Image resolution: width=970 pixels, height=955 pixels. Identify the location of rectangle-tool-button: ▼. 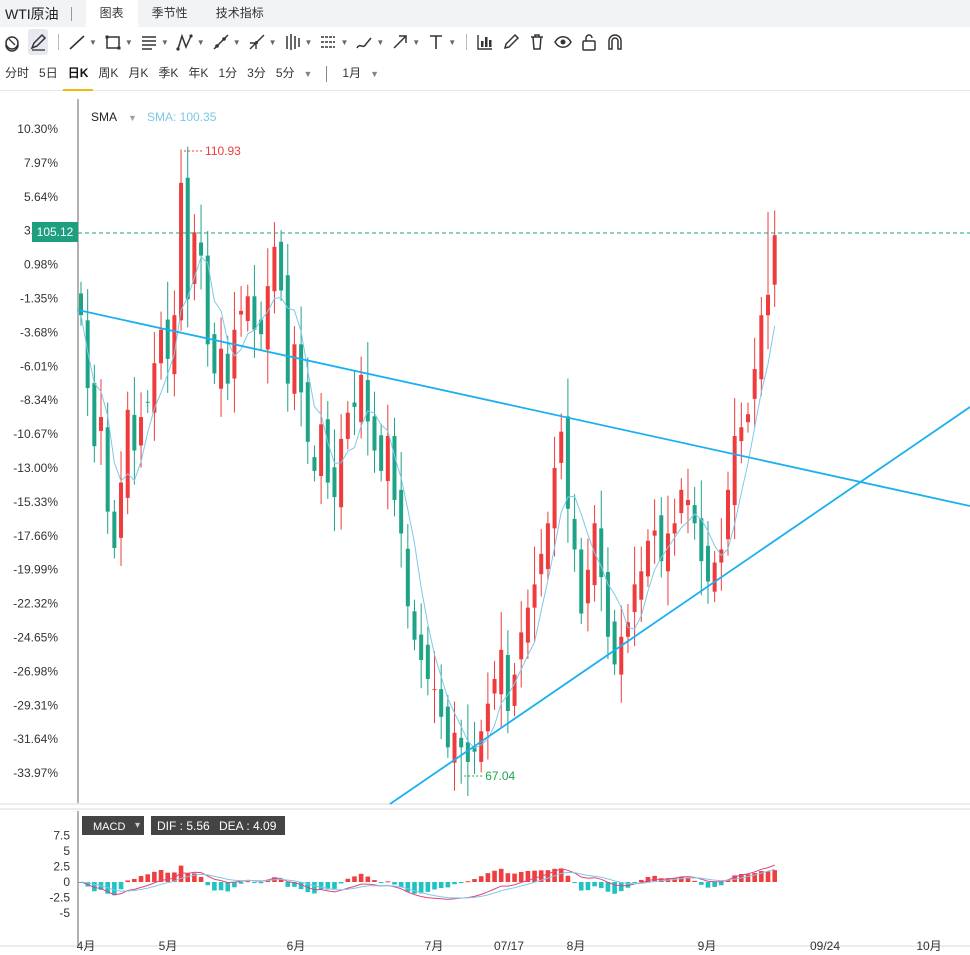
(118, 42).